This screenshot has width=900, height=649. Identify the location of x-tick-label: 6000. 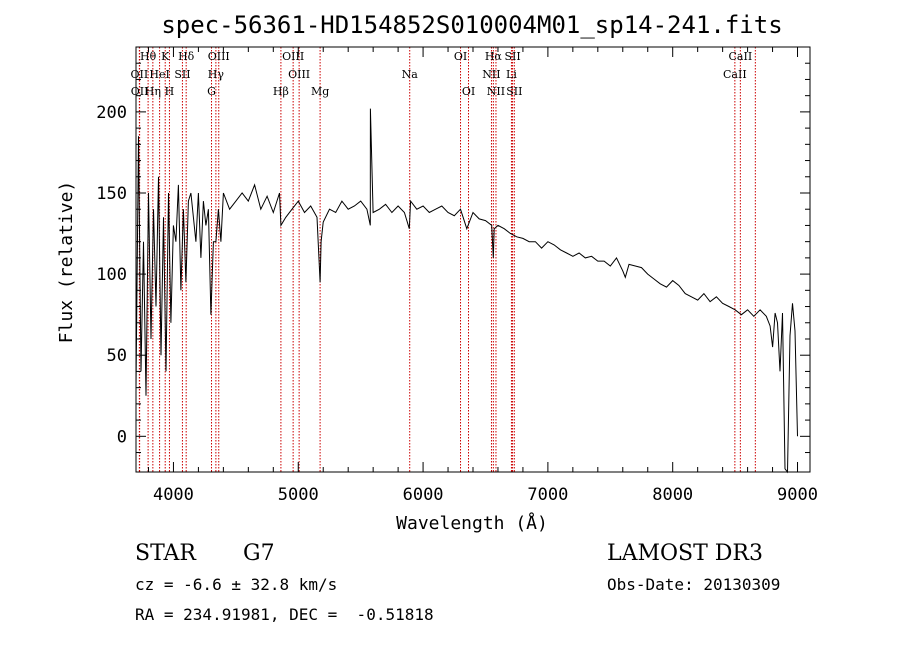
(423, 495).